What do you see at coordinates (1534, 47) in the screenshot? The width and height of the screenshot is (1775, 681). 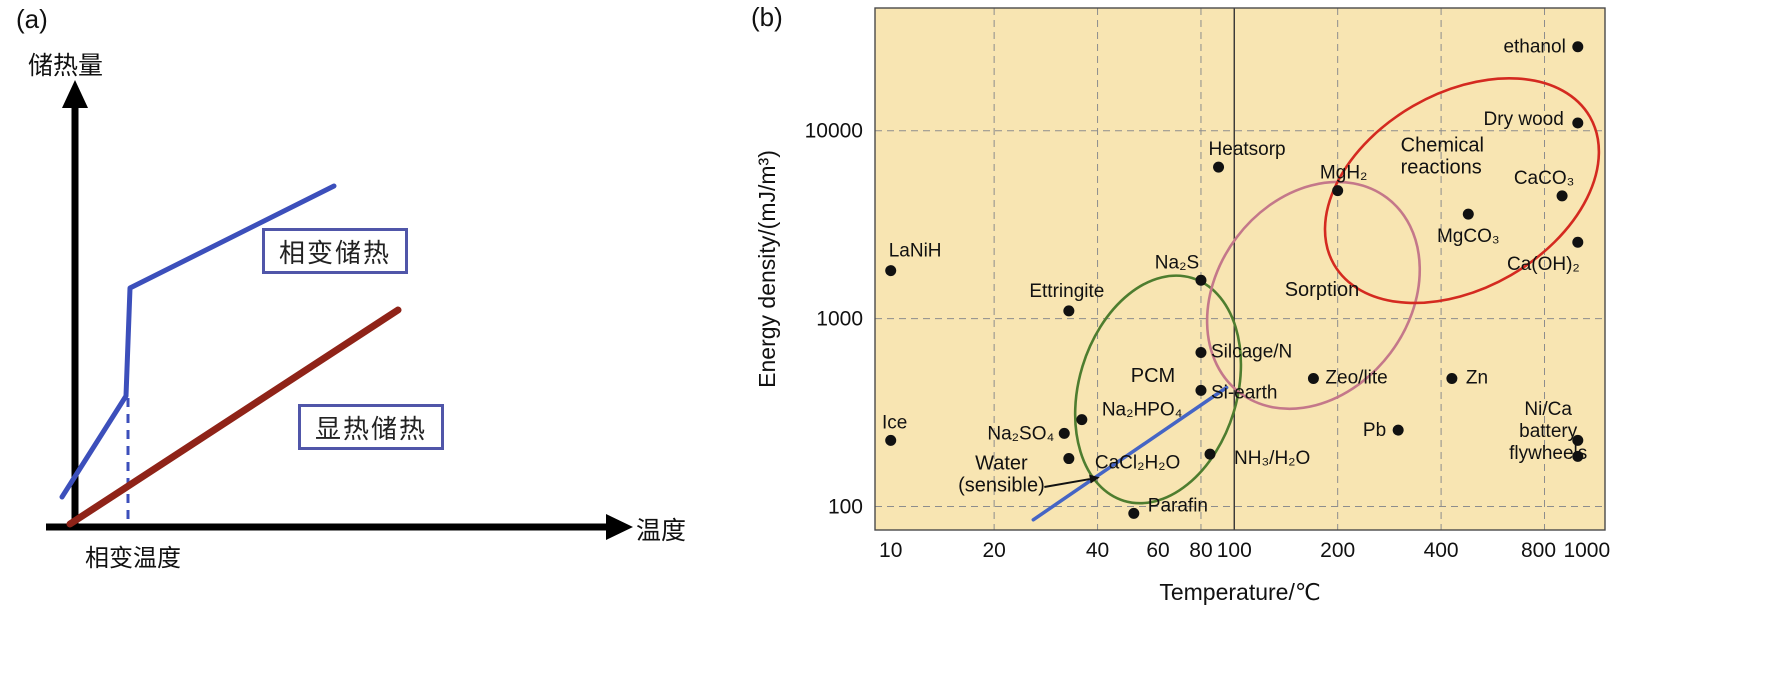 I see `point-label: ethanol` at bounding box center [1534, 47].